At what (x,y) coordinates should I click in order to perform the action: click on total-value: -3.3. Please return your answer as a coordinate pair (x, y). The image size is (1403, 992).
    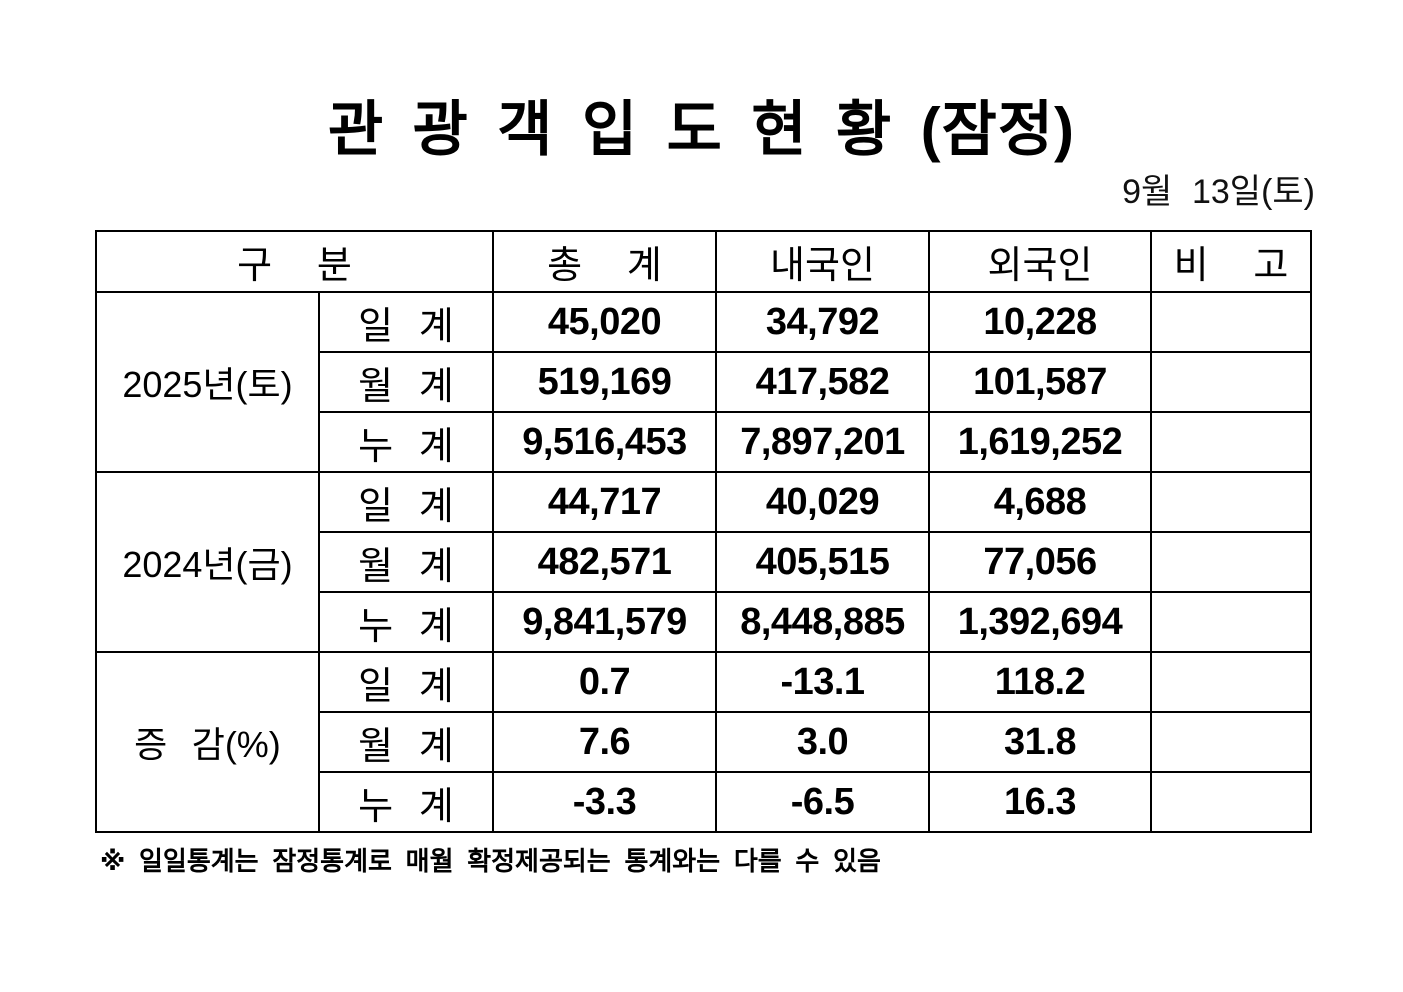
    Looking at the image, I should click on (604, 802).